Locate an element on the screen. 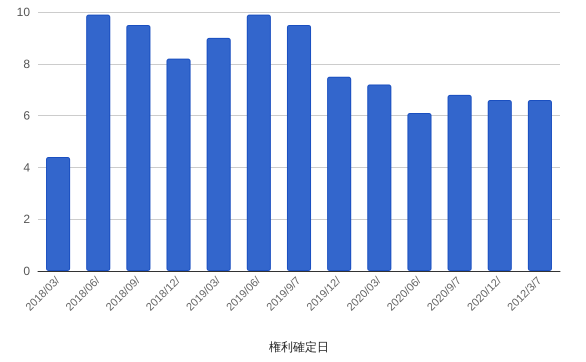 The height and width of the screenshot is (362, 586). y-tick-label: 8 is located at coordinates (26, 63).